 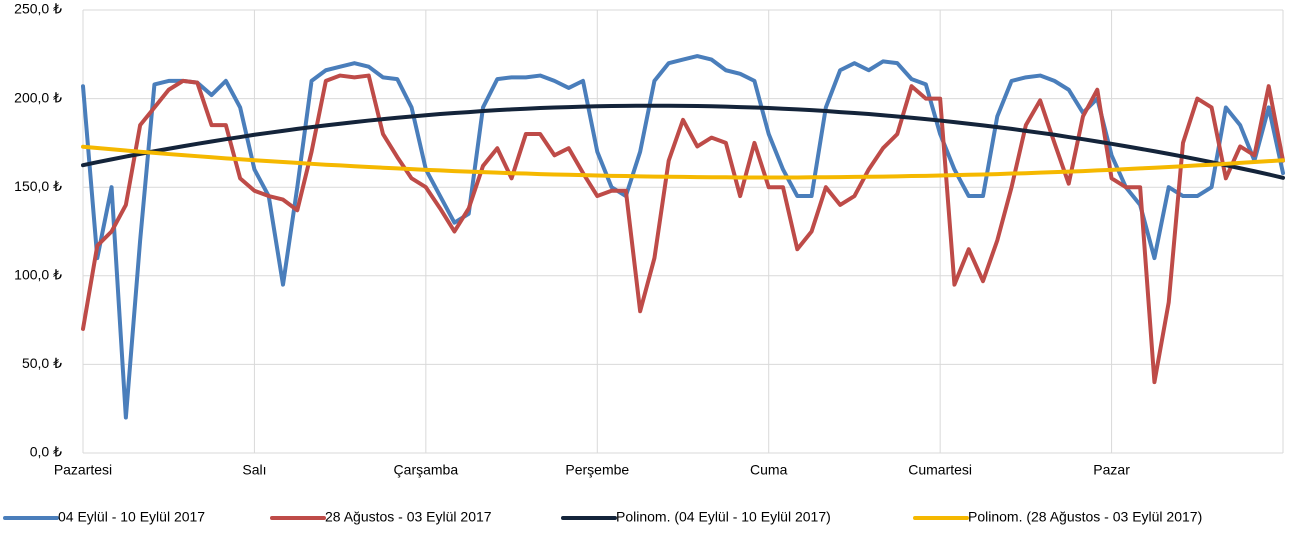 What do you see at coordinates (83, 470) in the screenshot?
I see `x-tick-label: Pazartesi` at bounding box center [83, 470].